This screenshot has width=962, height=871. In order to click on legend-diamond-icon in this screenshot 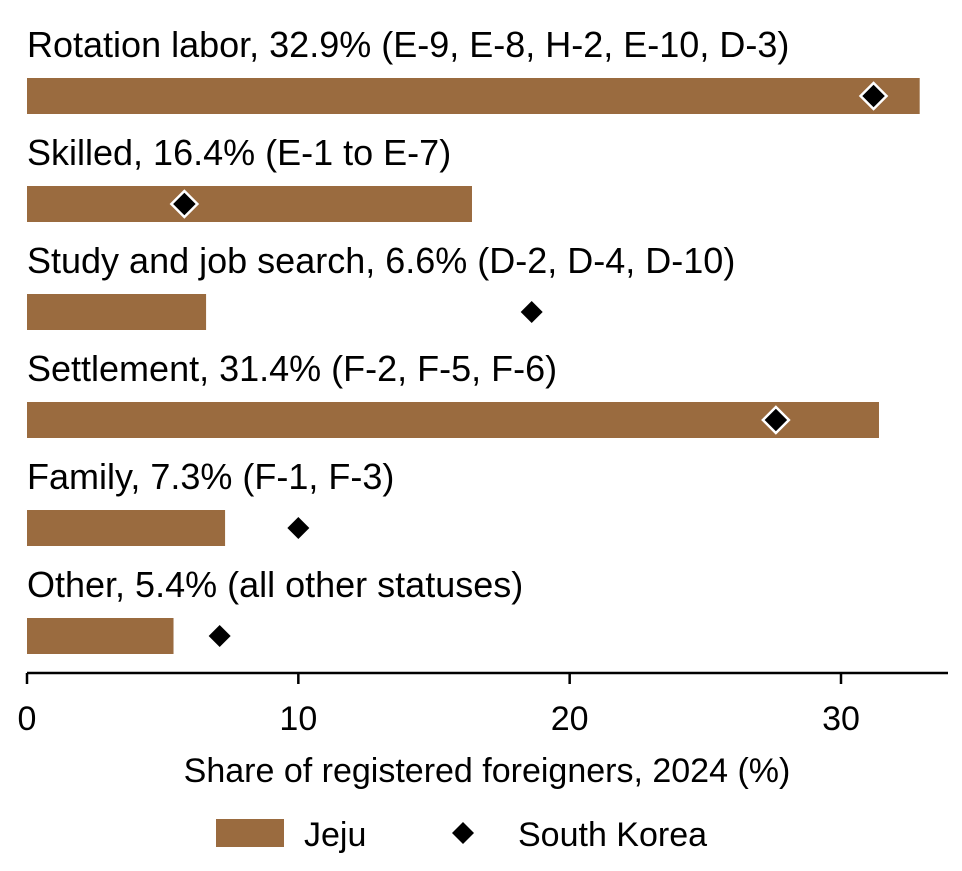, I will do `click(463, 833)`.